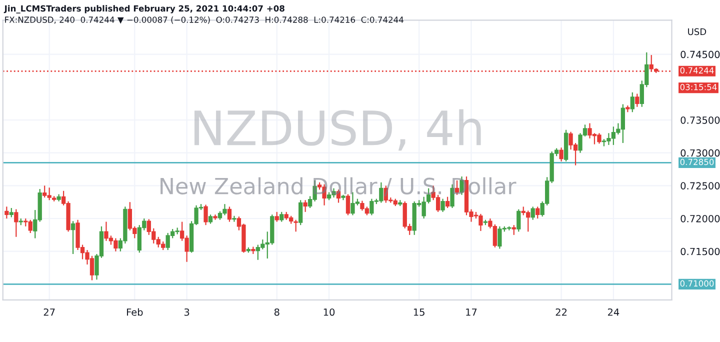  I want to click on text: 03:15:54, so click(698, 87).